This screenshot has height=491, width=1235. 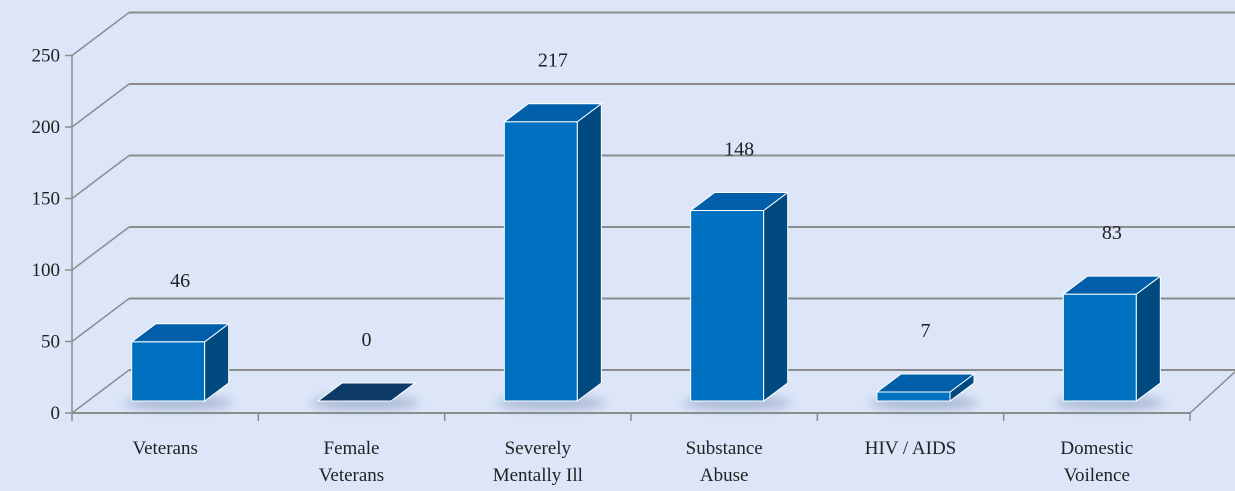 I want to click on y-tick-label: 100, so click(x=46, y=270).